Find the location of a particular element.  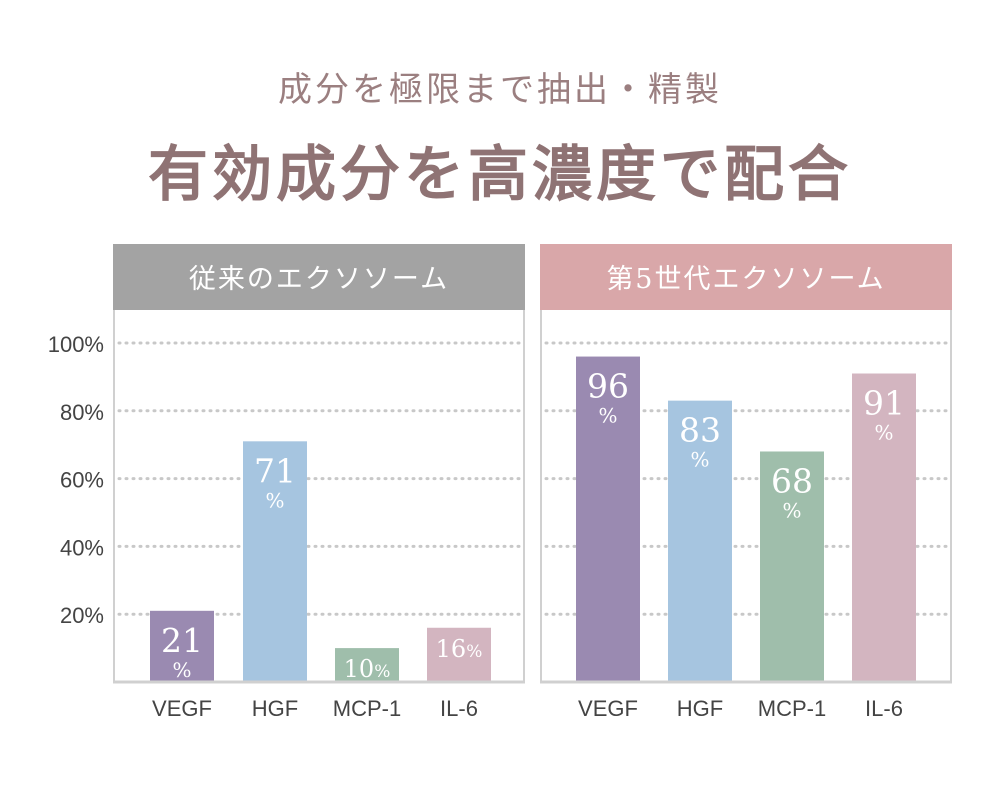

y-tick-label: 40% is located at coordinates (82, 547).